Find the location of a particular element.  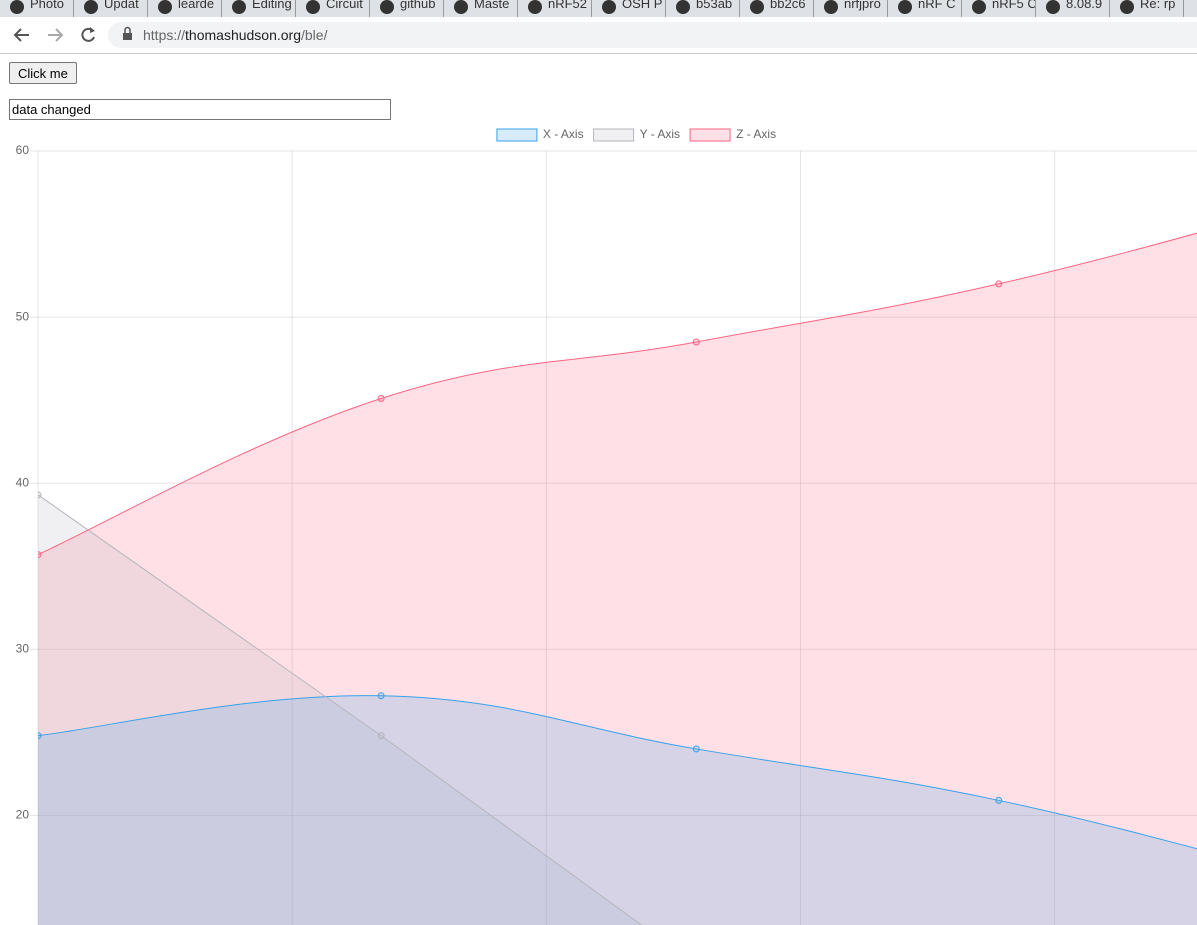

tab-title: Editing is located at coordinates (272, 5).